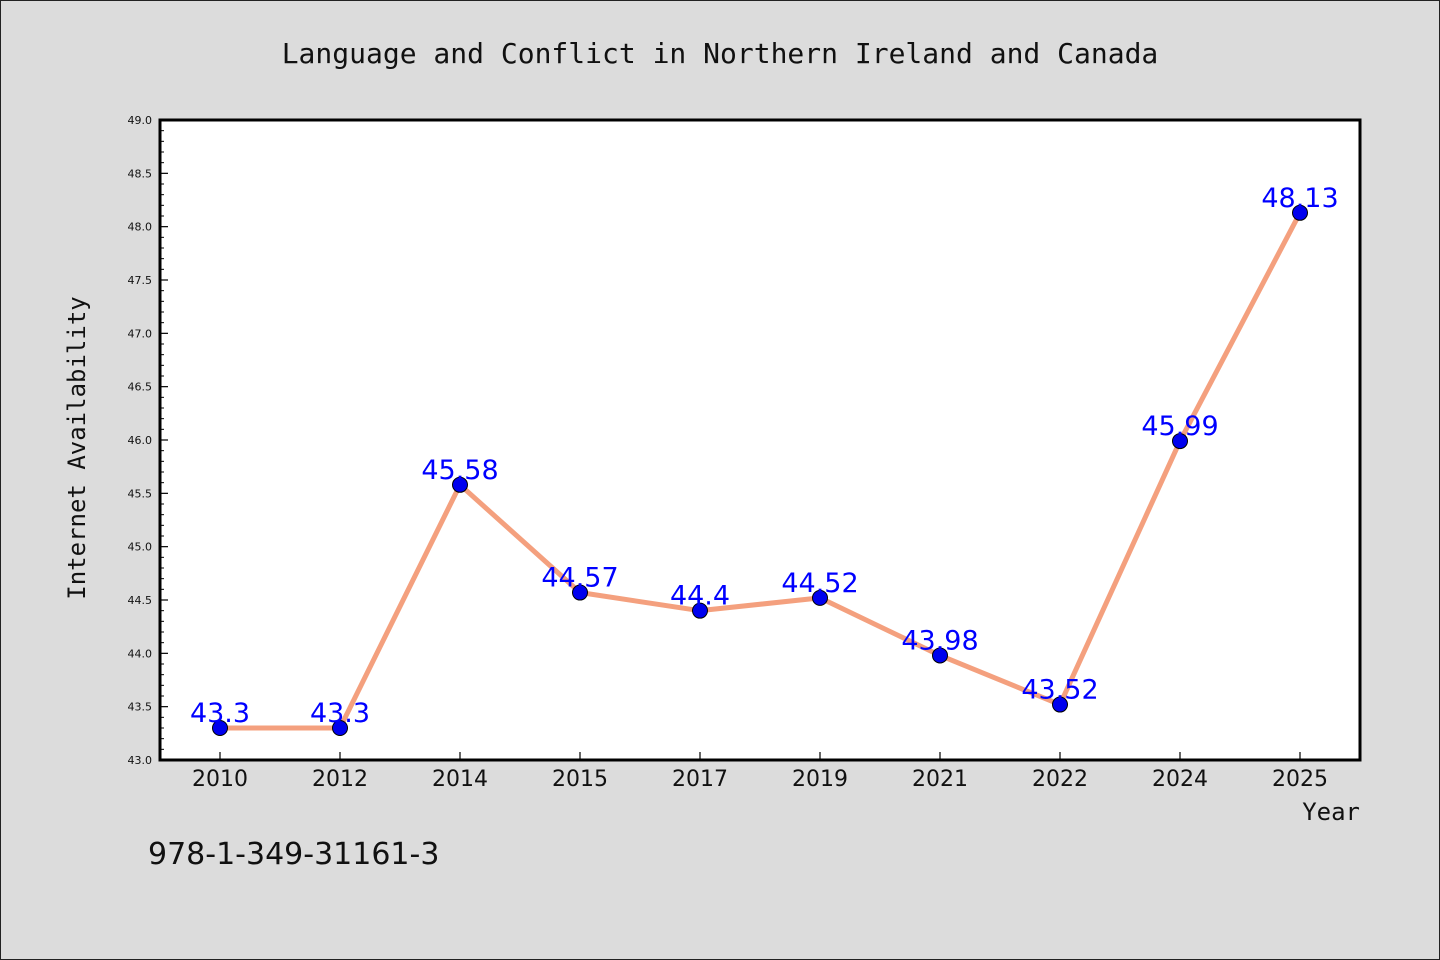 The height and width of the screenshot is (960, 1440). What do you see at coordinates (760, 772) in the screenshot?
I see `x-axis-ticks: 2010 2012 2014 2015 2017 2019 2021 2022 2024 2025` at bounding box center [760, 772].